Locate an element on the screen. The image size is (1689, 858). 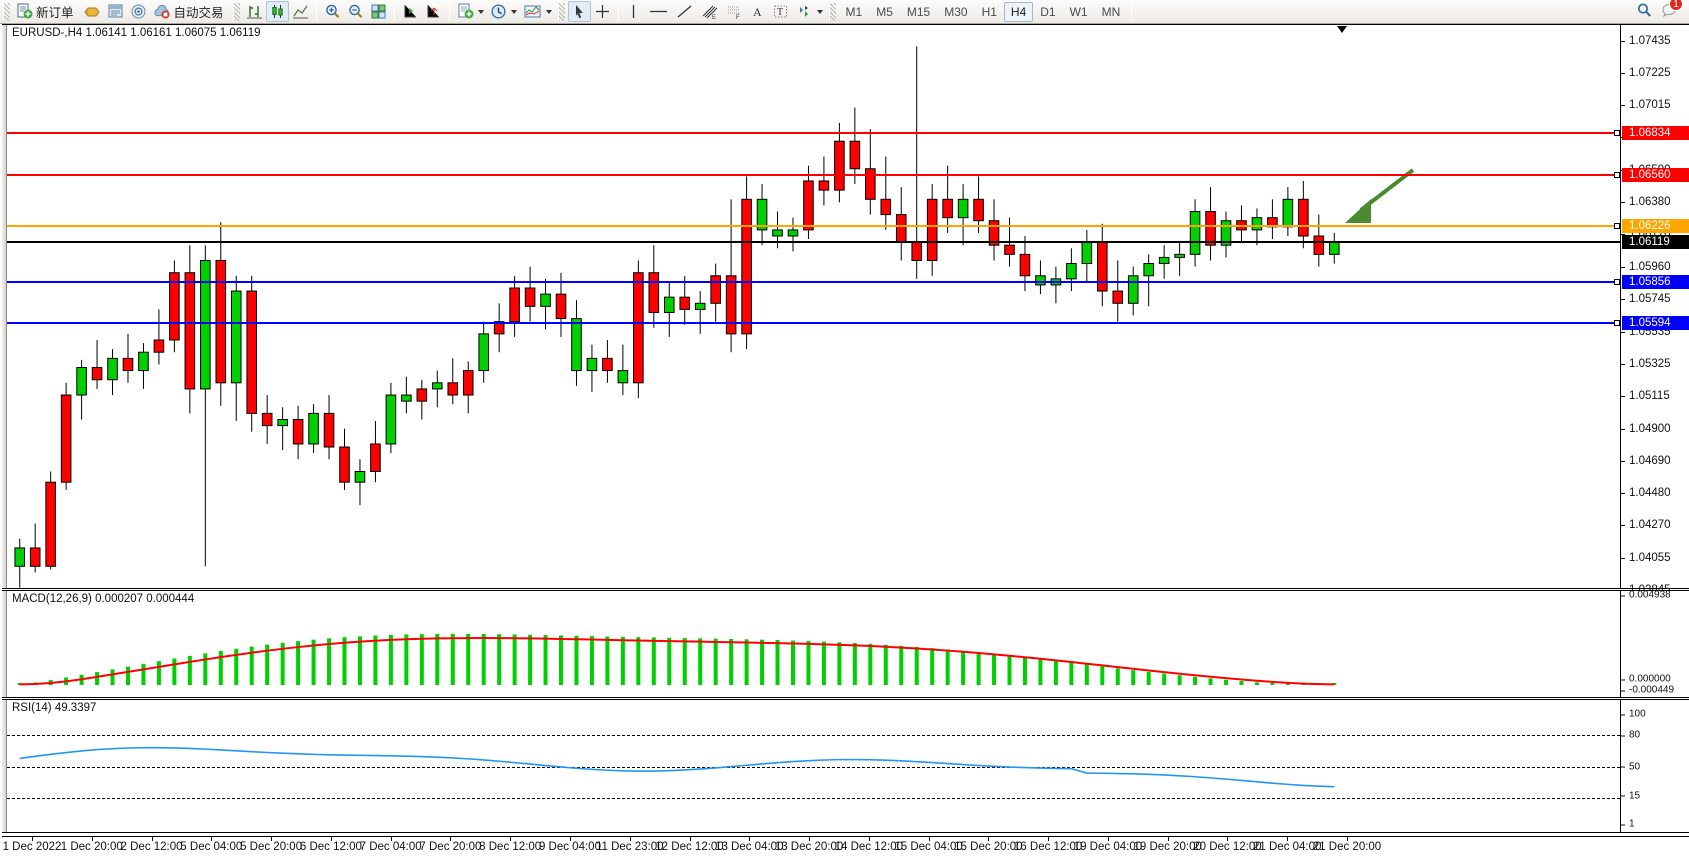
vertical-line-button is located at coordinates (634, 11).